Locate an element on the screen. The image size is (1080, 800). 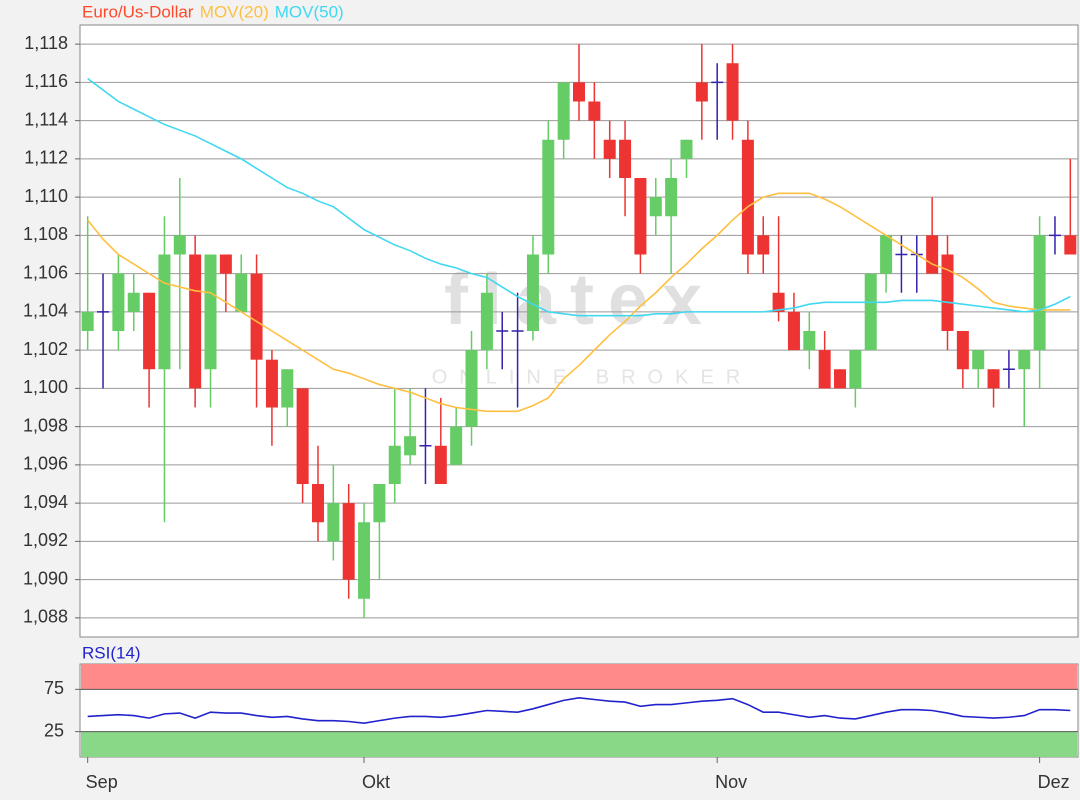
y-tick-label: 1,116 is located at coordinates (46, 81).